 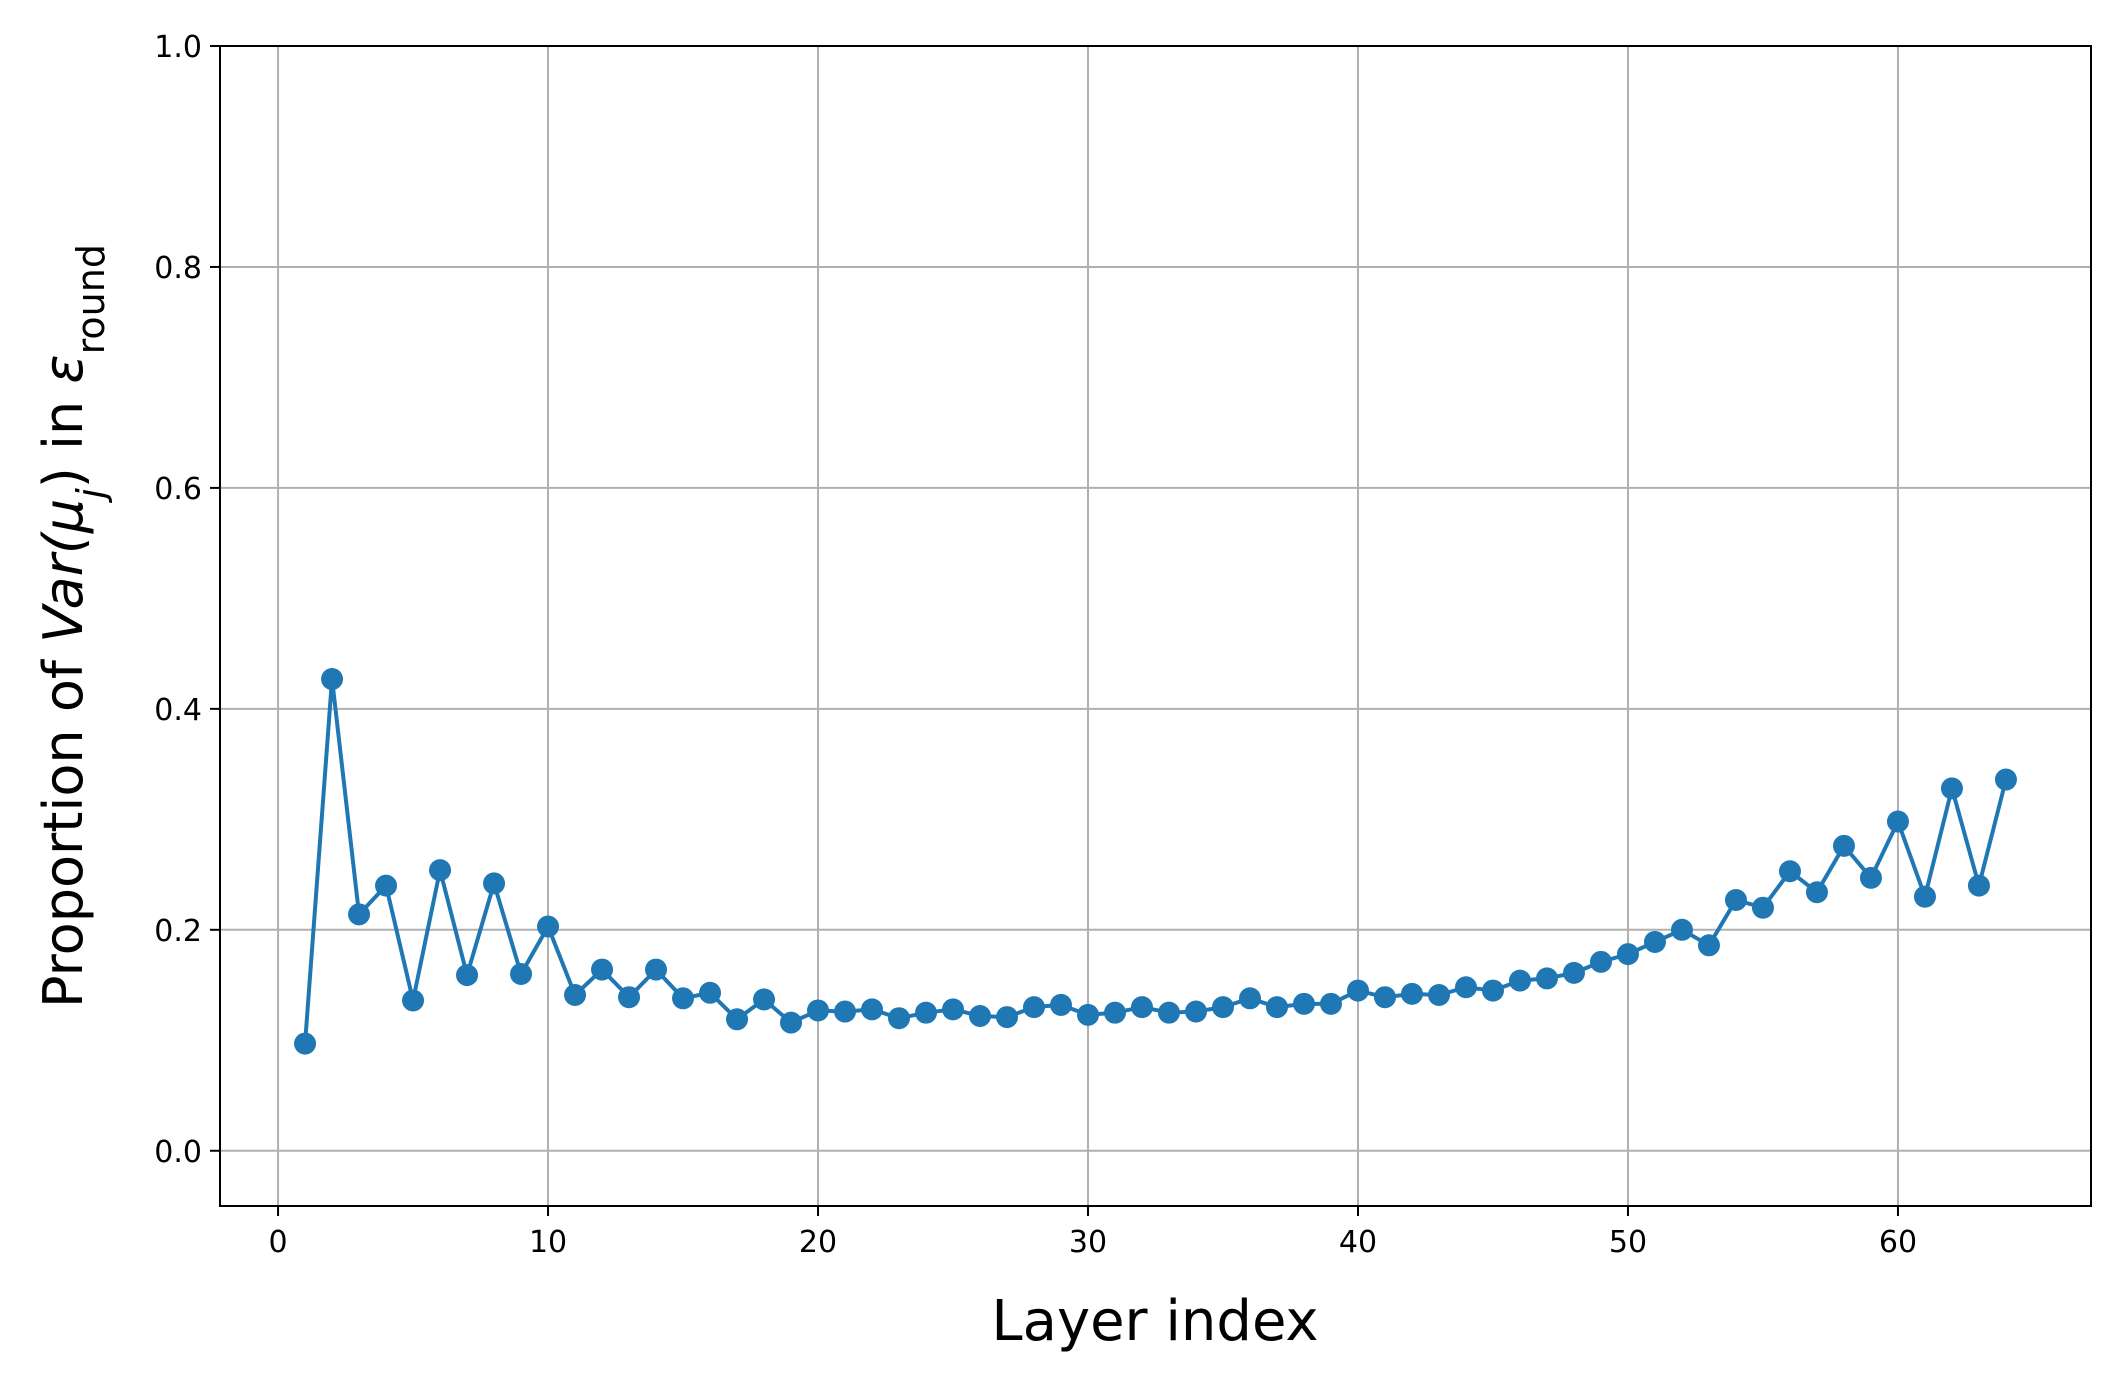 I want to click on y-tick-label: 0.6, so click(x=178, y=489).